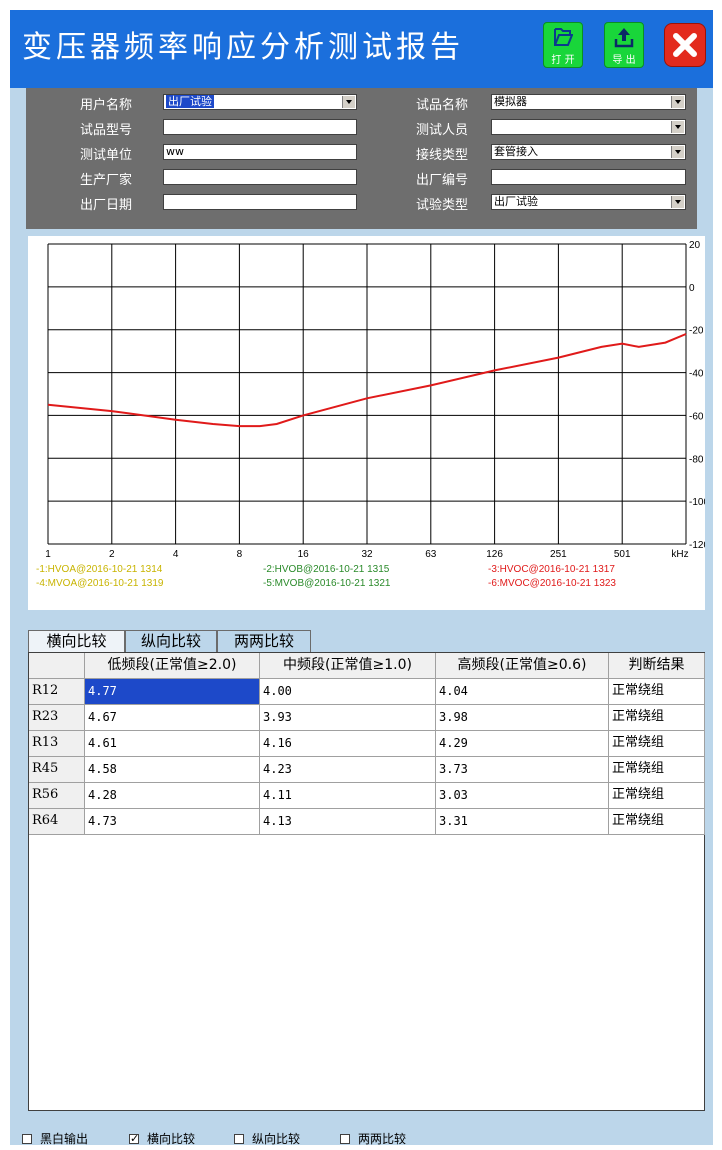  What do you see at coordinates (100, 583) in the screenshot?
I see `legend-entry: -4:MVOA@2016-10-21 1319` at bounding box center [100, 583].